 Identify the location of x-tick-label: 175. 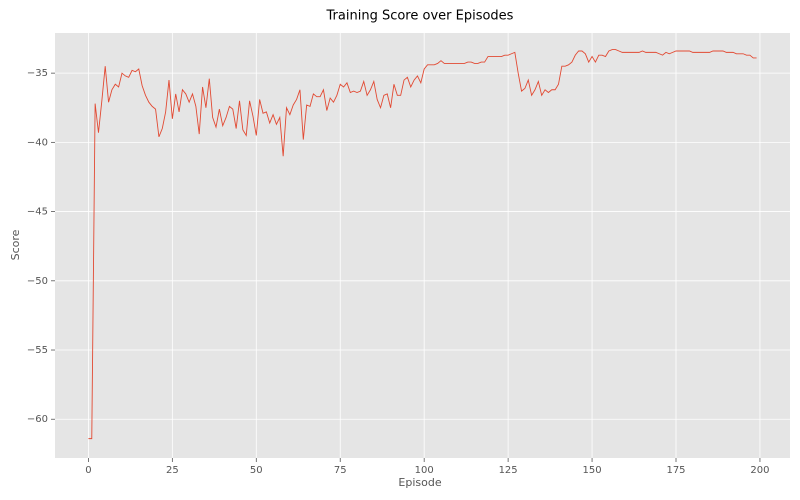
(675, 470).